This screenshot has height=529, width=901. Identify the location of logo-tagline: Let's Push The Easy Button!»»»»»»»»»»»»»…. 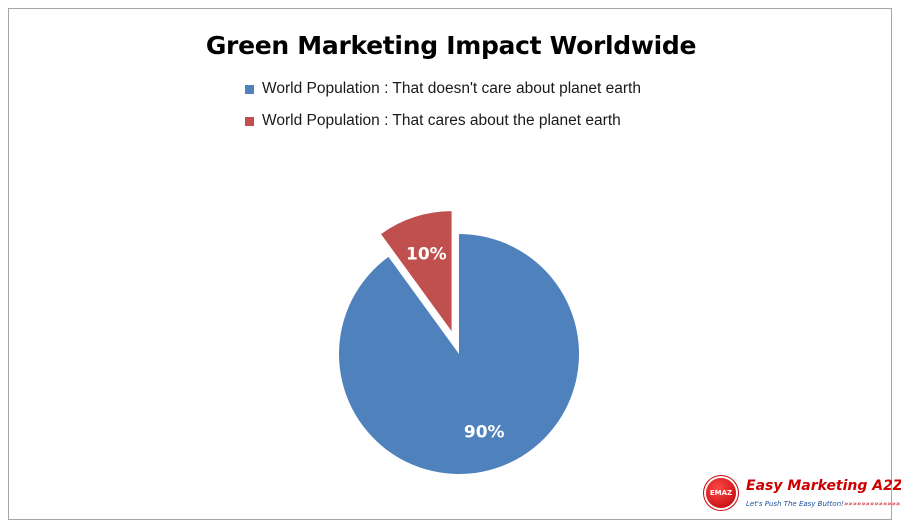
(823, 504).